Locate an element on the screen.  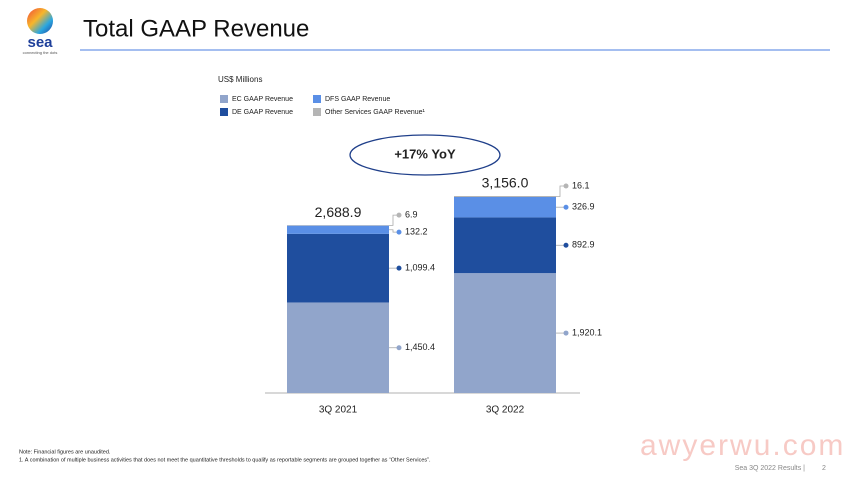
value-label: 132.2 is located at coordinates (416, 232).